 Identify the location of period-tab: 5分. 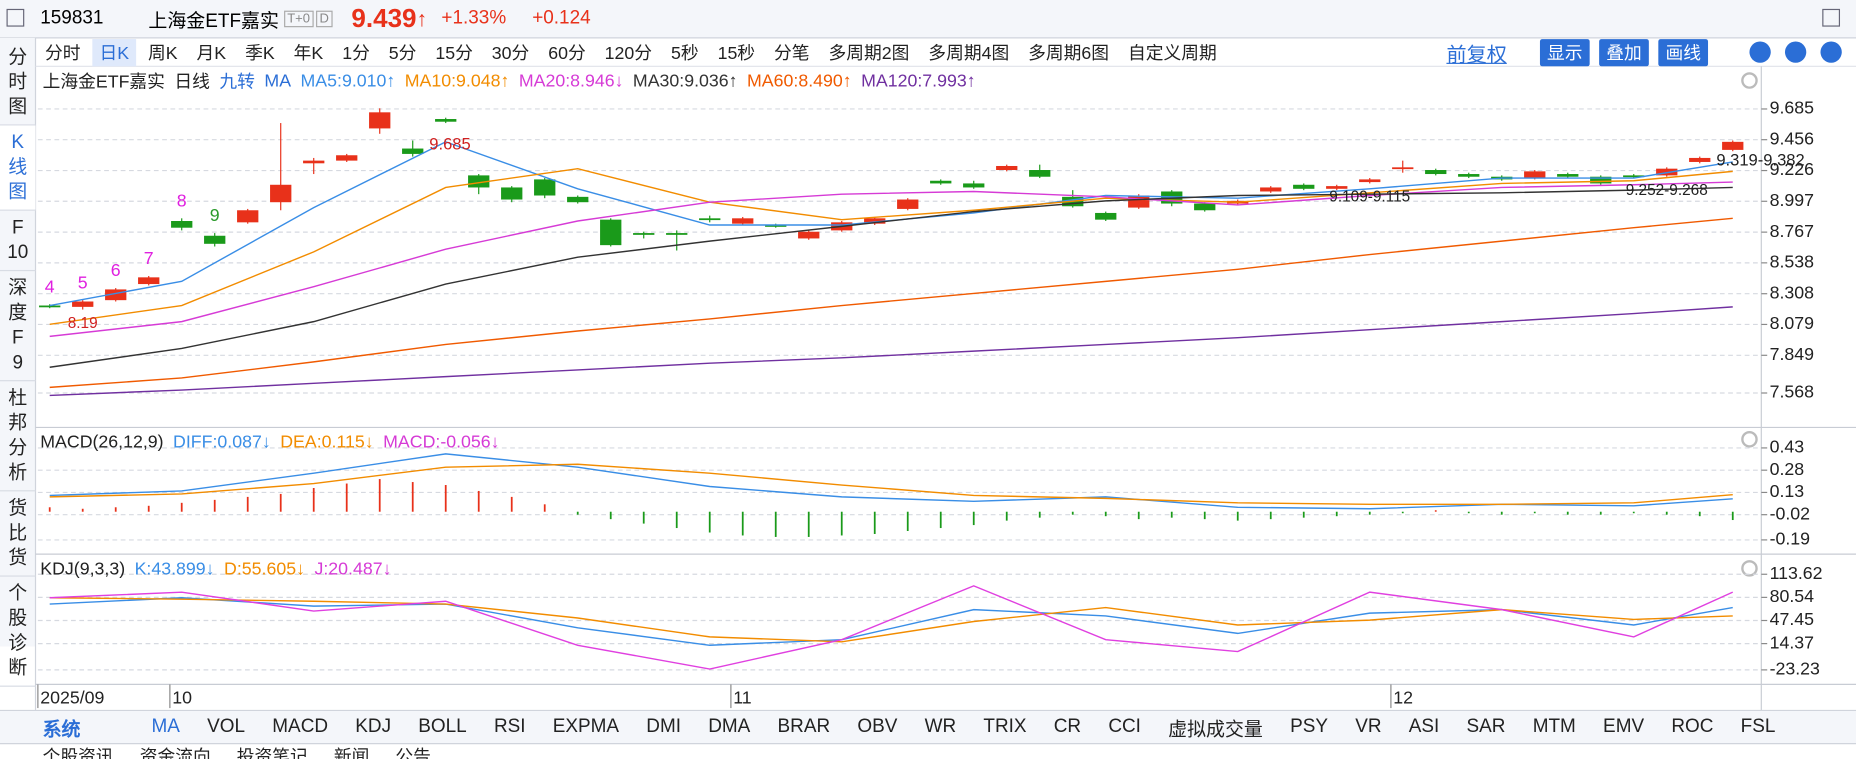
(402, 53).